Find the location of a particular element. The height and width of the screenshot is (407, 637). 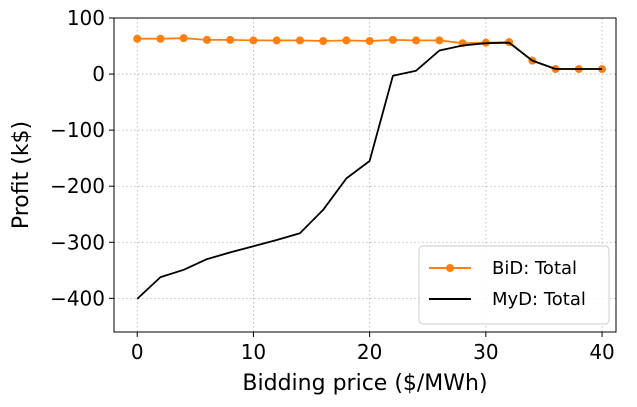

x-tick-label: 30 is located at coordinates (485, 352).